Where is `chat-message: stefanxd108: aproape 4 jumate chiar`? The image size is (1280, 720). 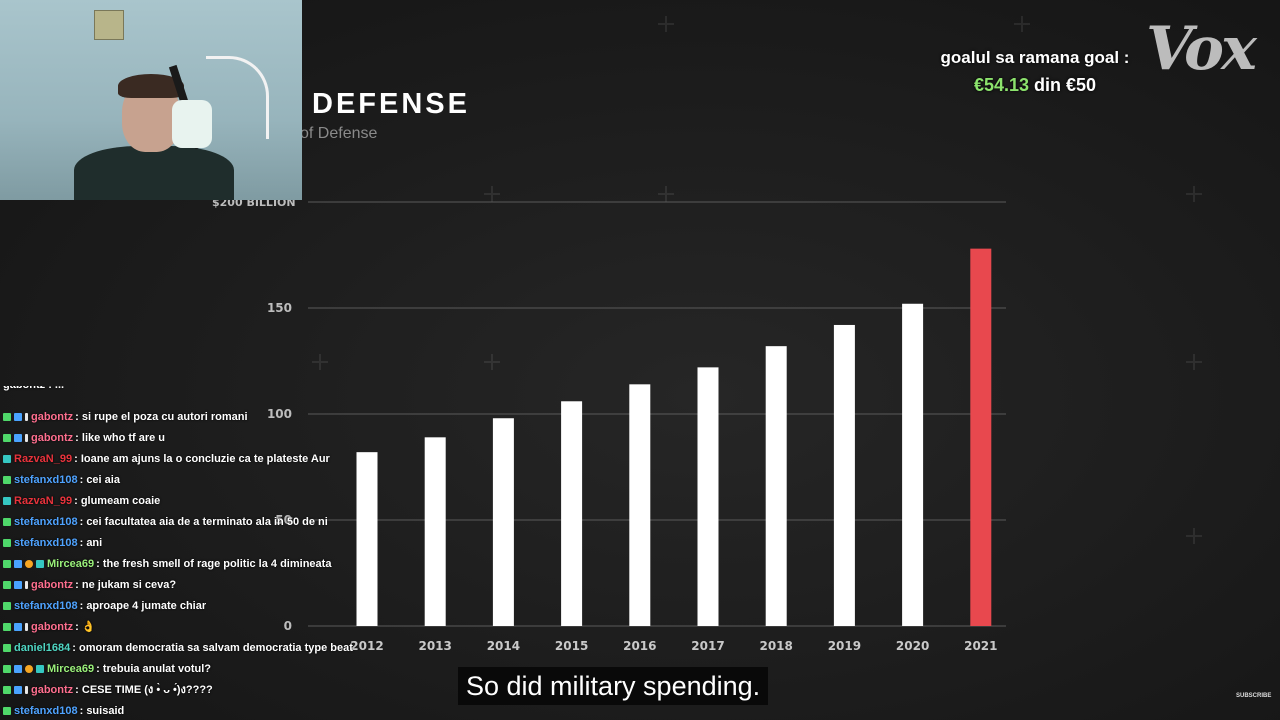
chat-message: stefanxd108: aproape 4 jumate chiar is located at coordinates (180, 606).